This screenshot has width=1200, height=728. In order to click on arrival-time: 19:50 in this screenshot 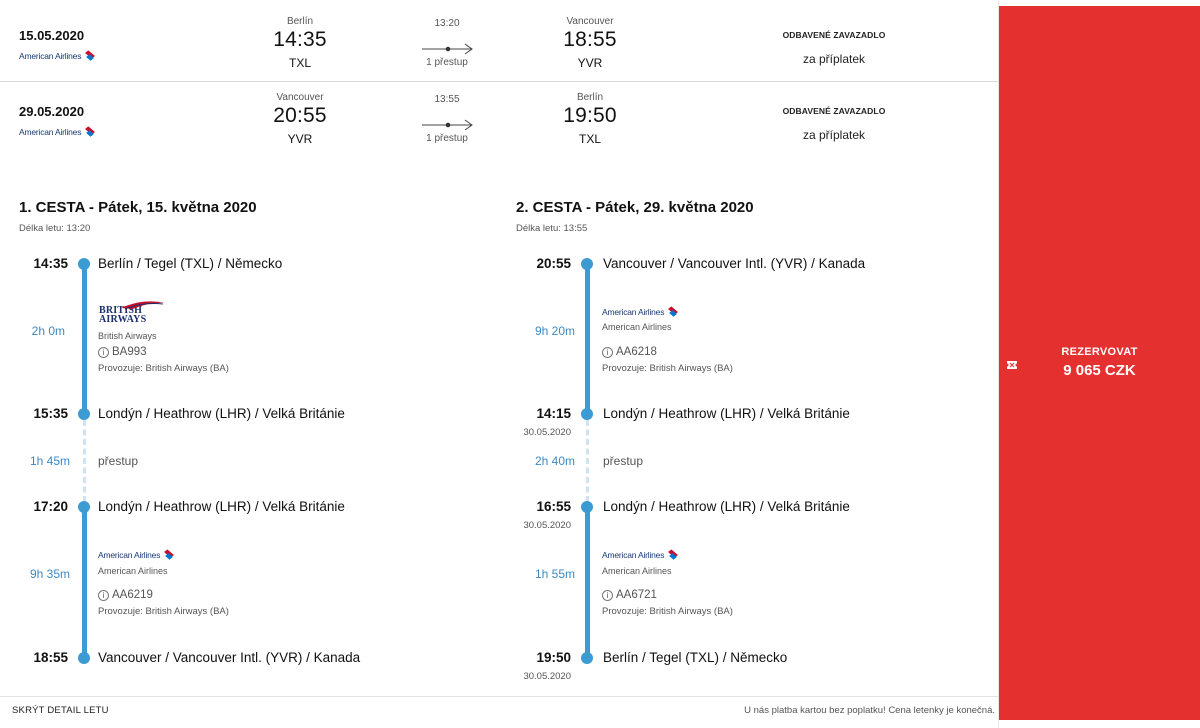, I will do `click(590, 115)`.